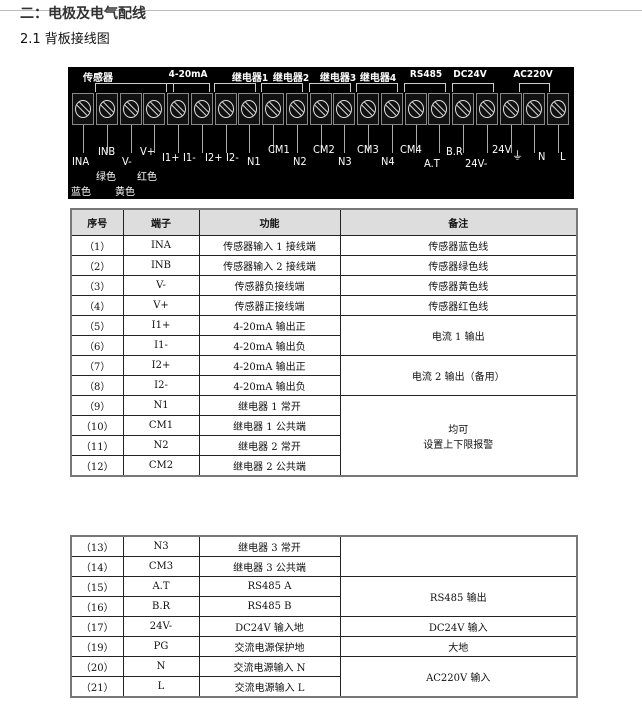  I want to click on cell-function: 4-20mA 输出正, so click(269, 365).